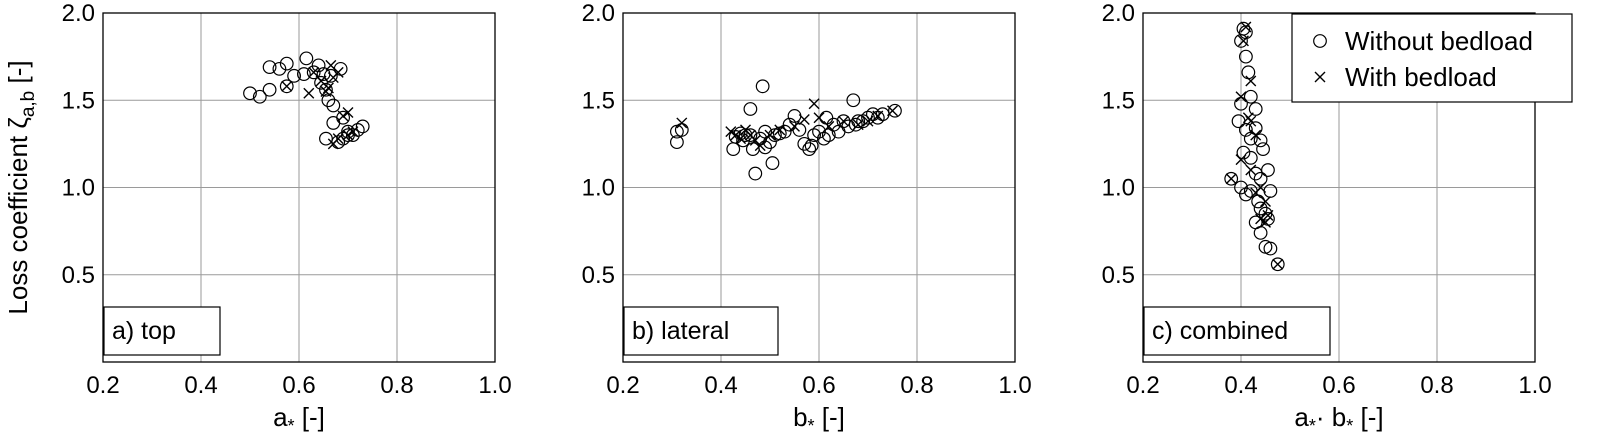  I want to click on y-axis-label: Loss coefficient ζa,b [-], so click(21, 187).